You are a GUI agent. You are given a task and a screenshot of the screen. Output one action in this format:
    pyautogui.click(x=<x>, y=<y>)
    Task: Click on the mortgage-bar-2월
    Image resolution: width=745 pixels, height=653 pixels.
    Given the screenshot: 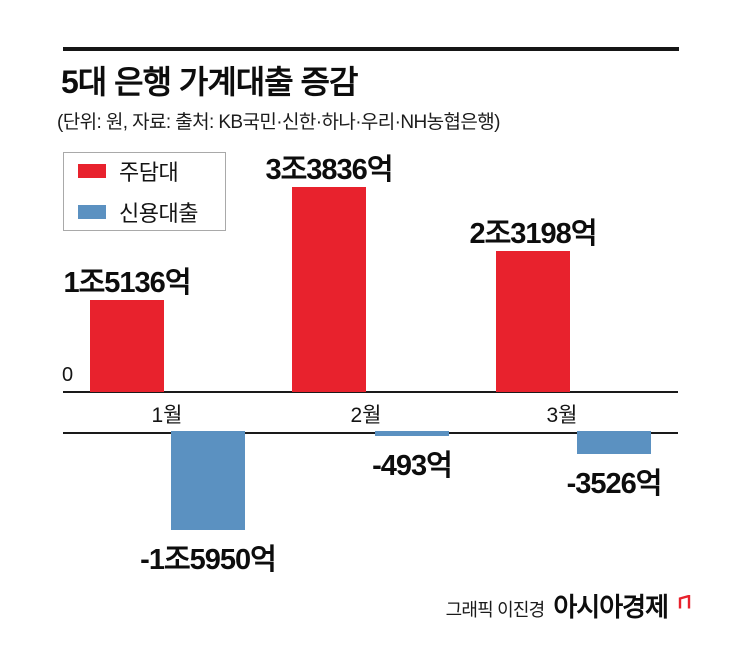 What is the action you would take?
    pyautogui.click(x=329, y=289)
    